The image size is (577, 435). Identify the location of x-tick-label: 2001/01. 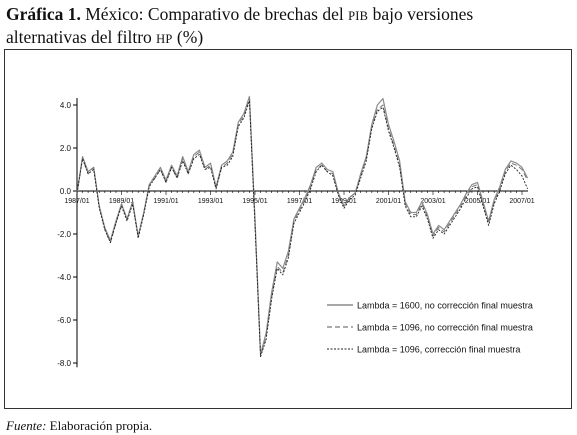
(388, 201).